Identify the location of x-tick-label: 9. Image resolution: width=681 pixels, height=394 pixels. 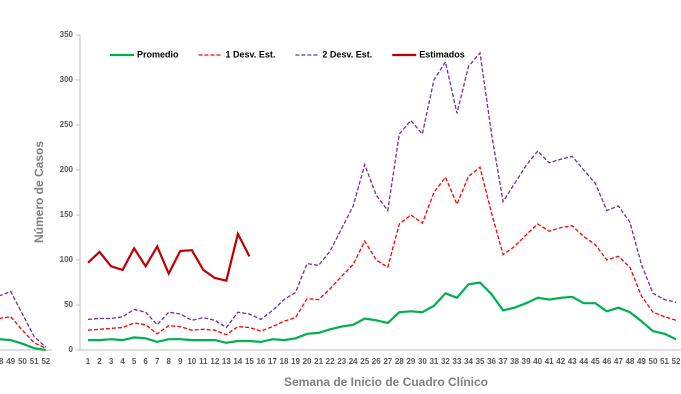
(180, 361).